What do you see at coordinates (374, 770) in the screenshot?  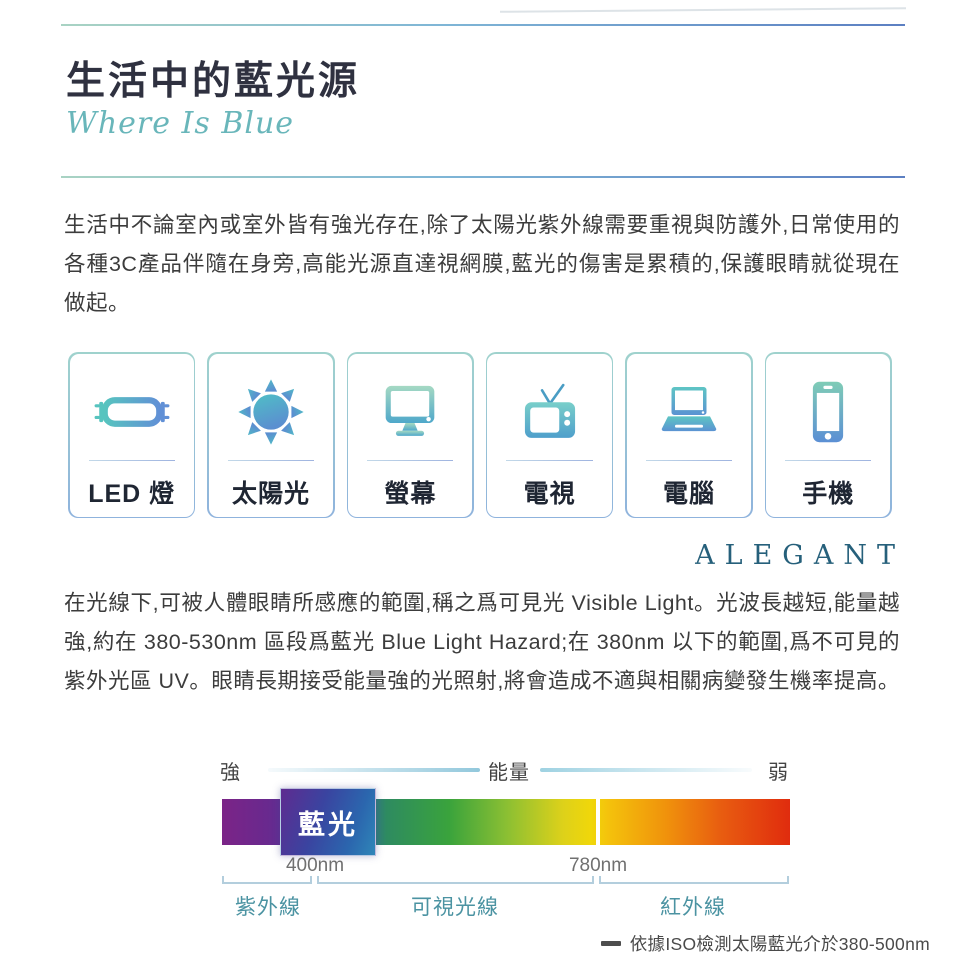 I see `energy-gradient-line-left` at bounding box center [374, 770].